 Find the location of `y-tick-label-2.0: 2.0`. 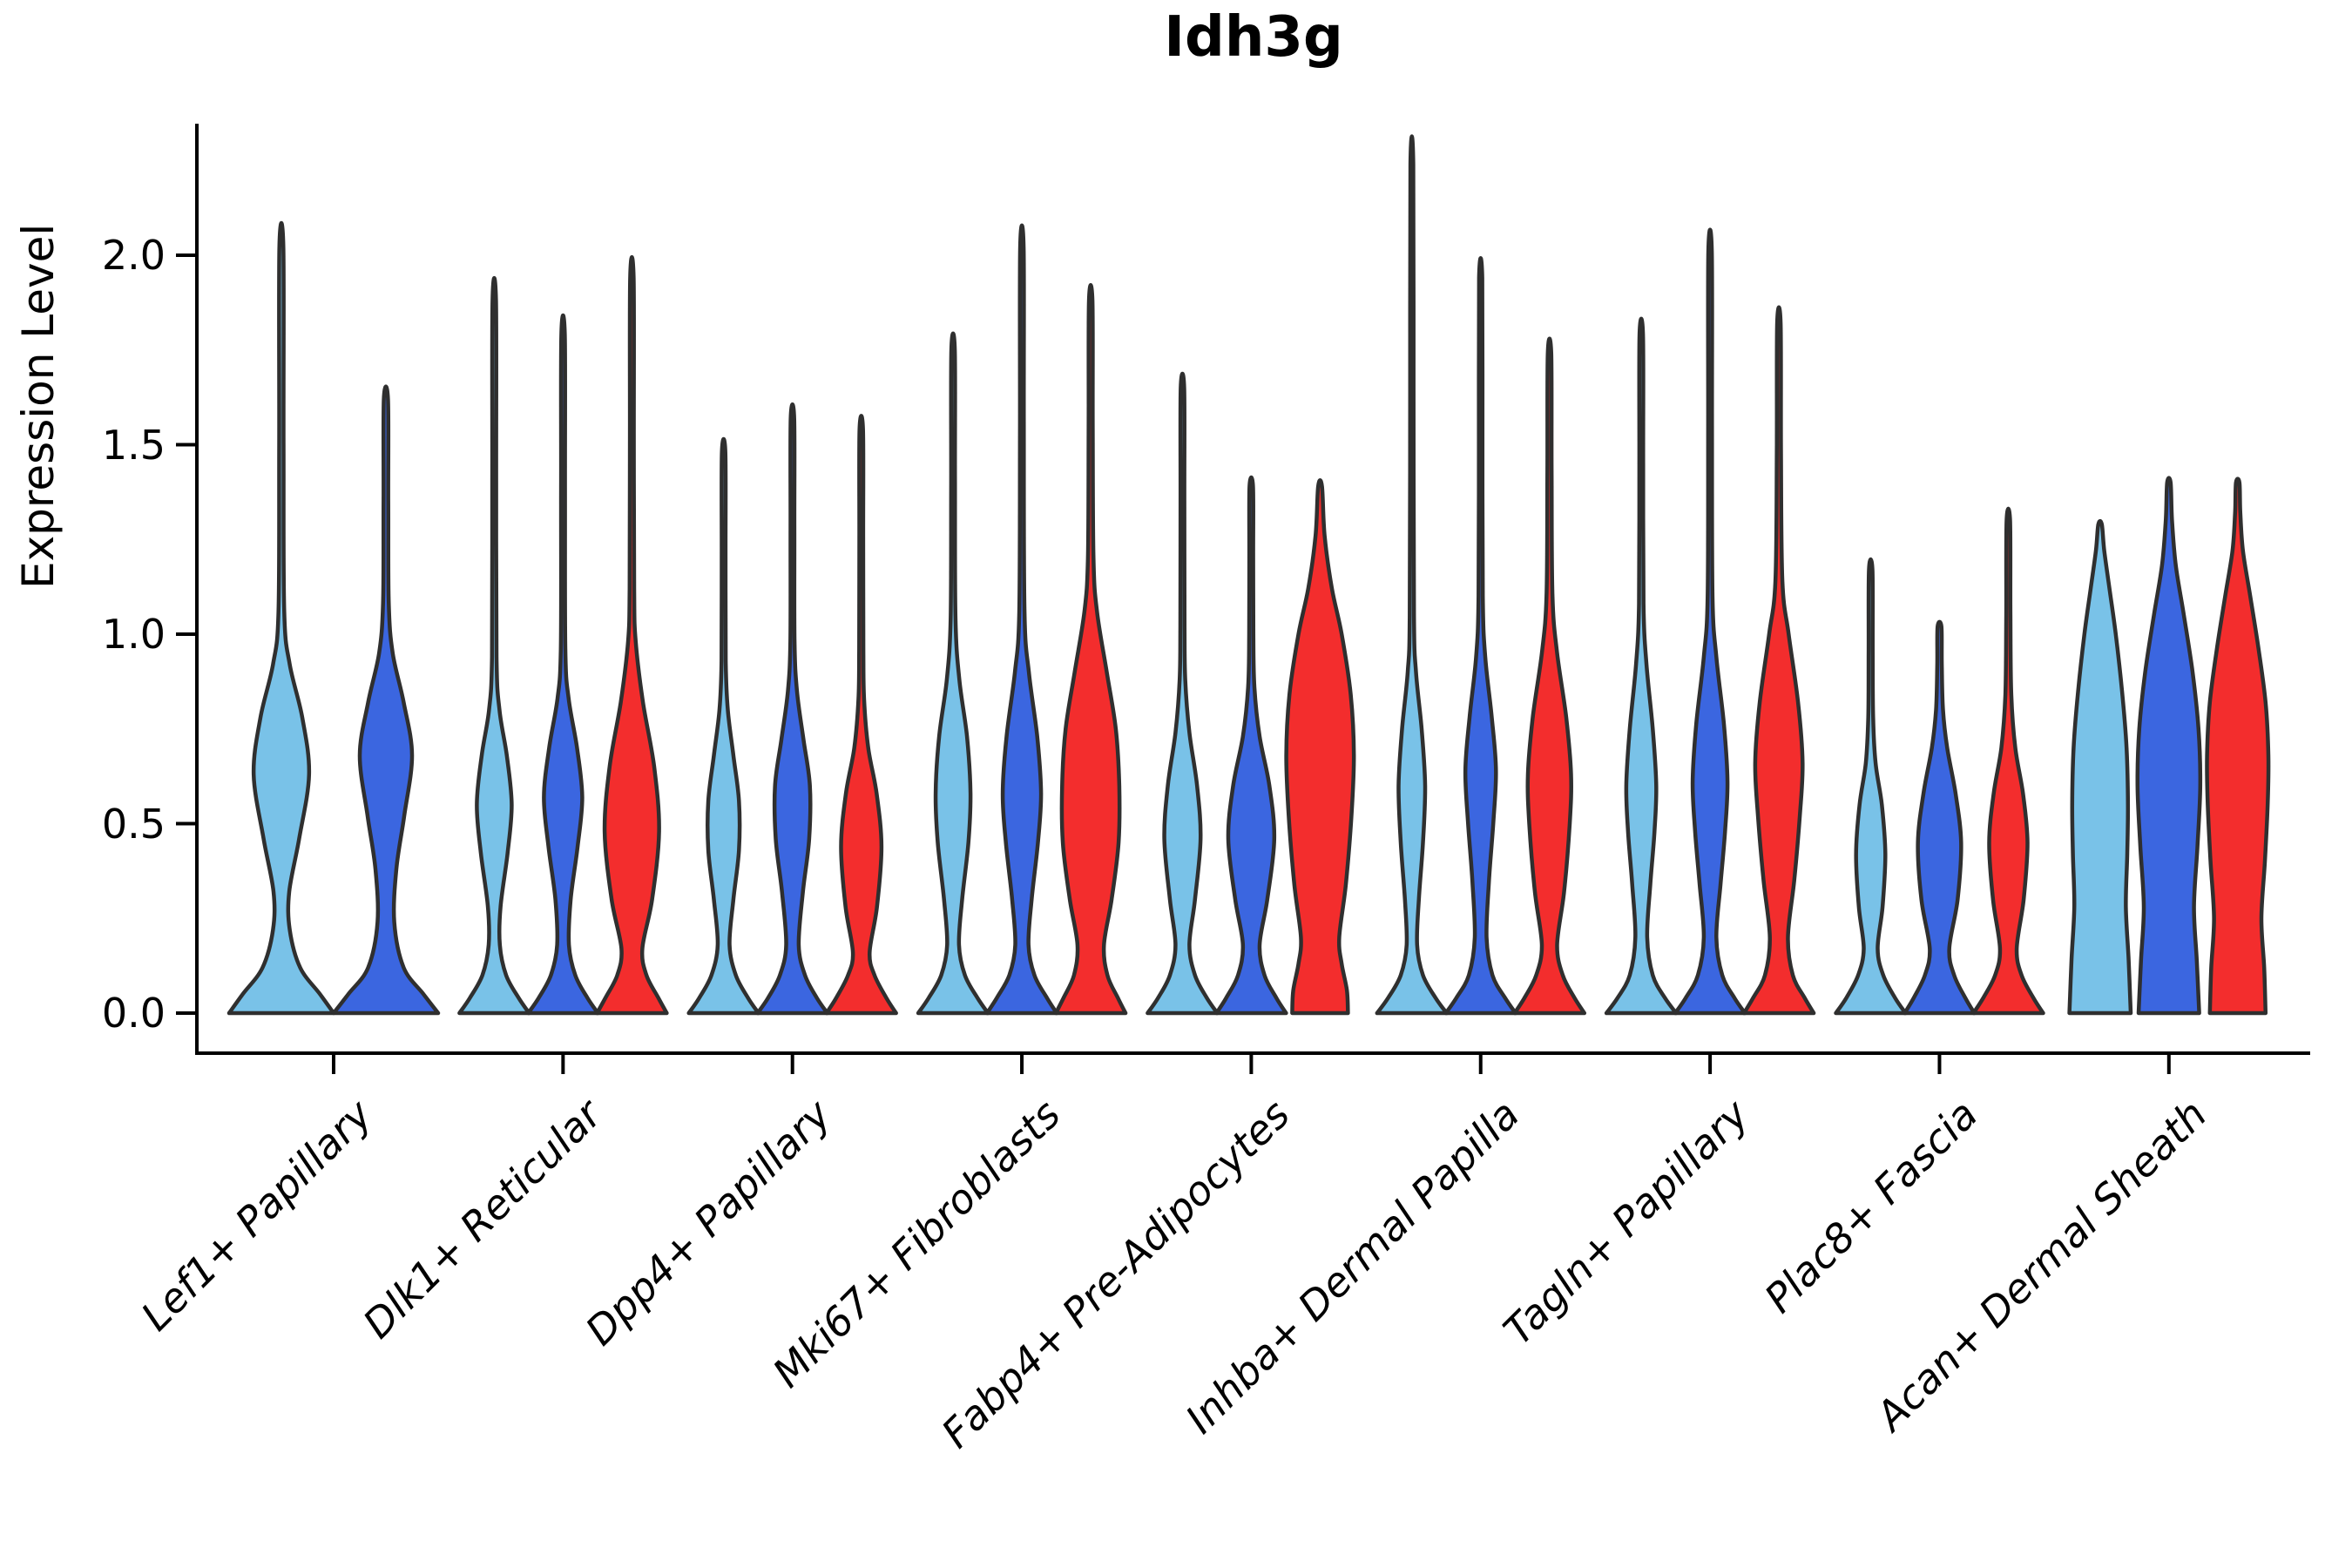

y-tick-label-2.0: 2.0 is located at coordinates (134, 255).